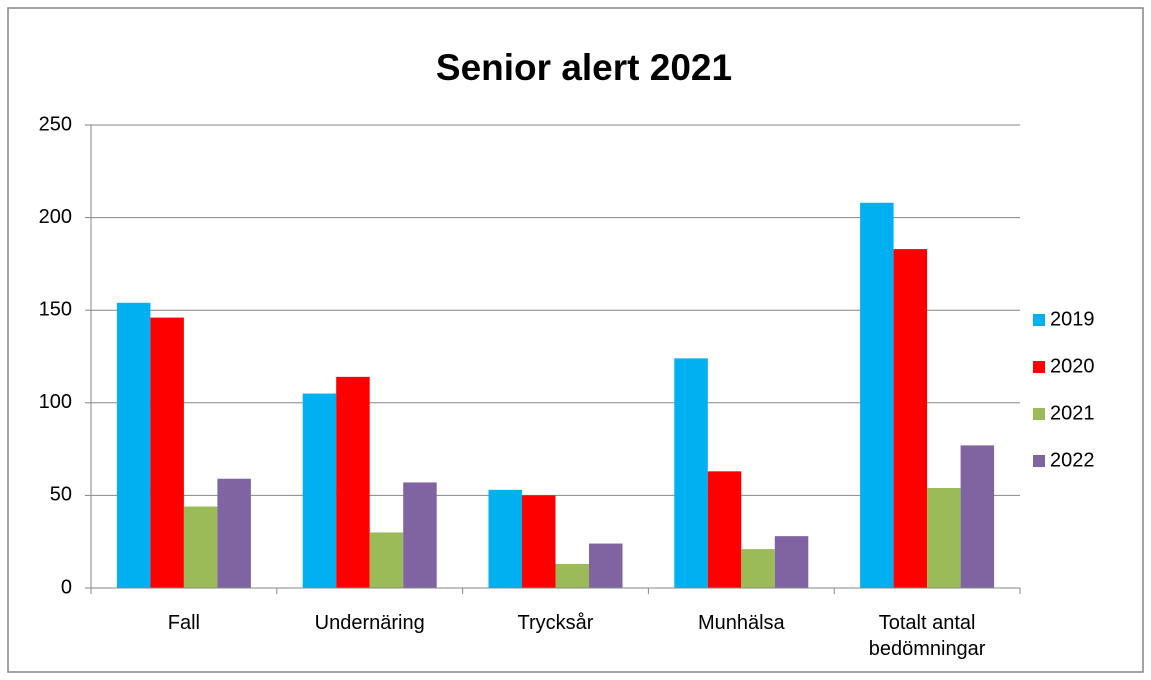 The height and width of the screenshot is (680, 1151). What do you see at coordinates (55, 402) in the screenshot?
I see `y-tick-label: 100` at bounding box center [55, 402].